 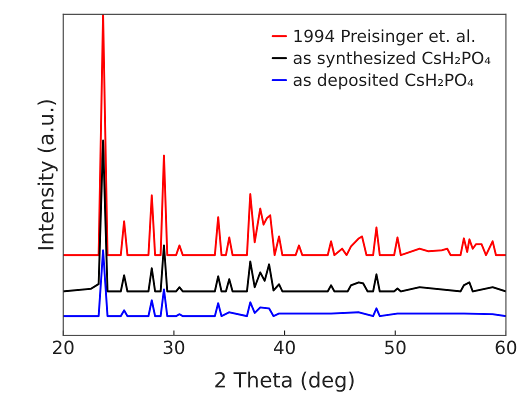 I want to click on legend-label: as deposited CsH₂PO₄, so click(x=384, y=81).